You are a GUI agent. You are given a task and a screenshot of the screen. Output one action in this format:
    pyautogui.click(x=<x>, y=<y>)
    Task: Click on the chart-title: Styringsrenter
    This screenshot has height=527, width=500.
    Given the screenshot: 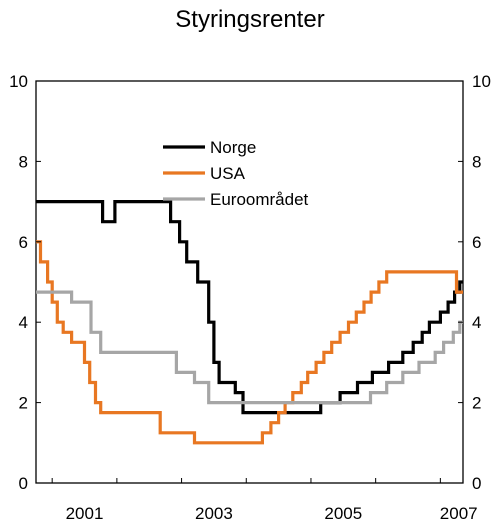 What is the action you would take?
    pyautogui.click(x=249, y=19)
    